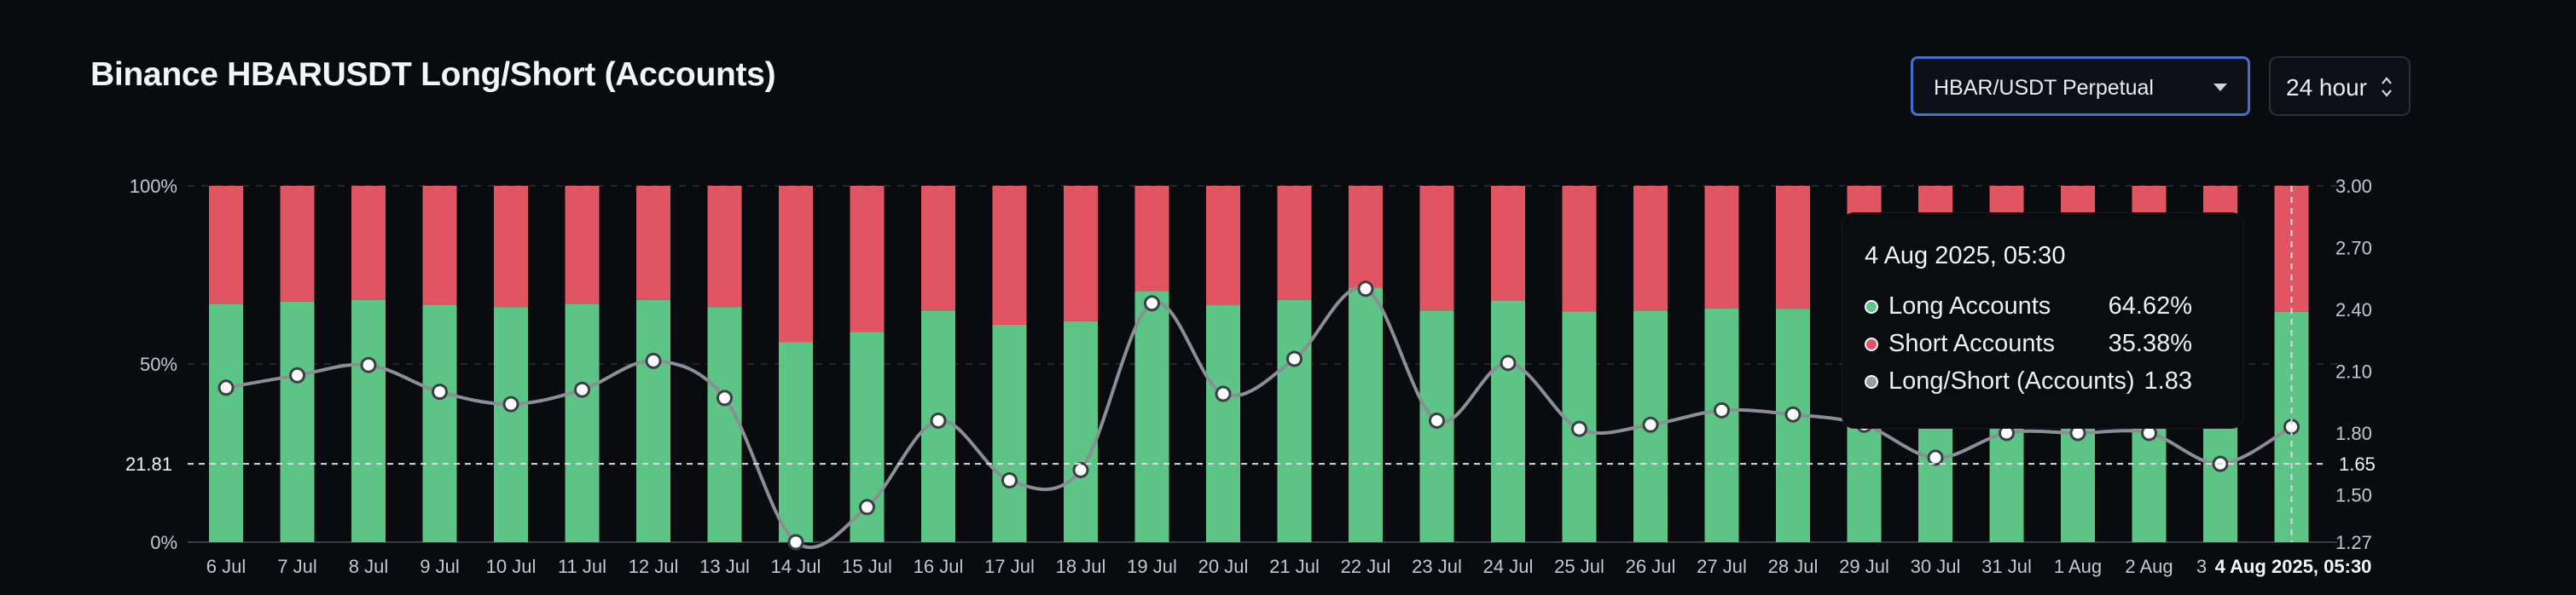 This screenshot has width=2576, height=595. I want to click on crosshair-left-label-bg, so click(145, 464).